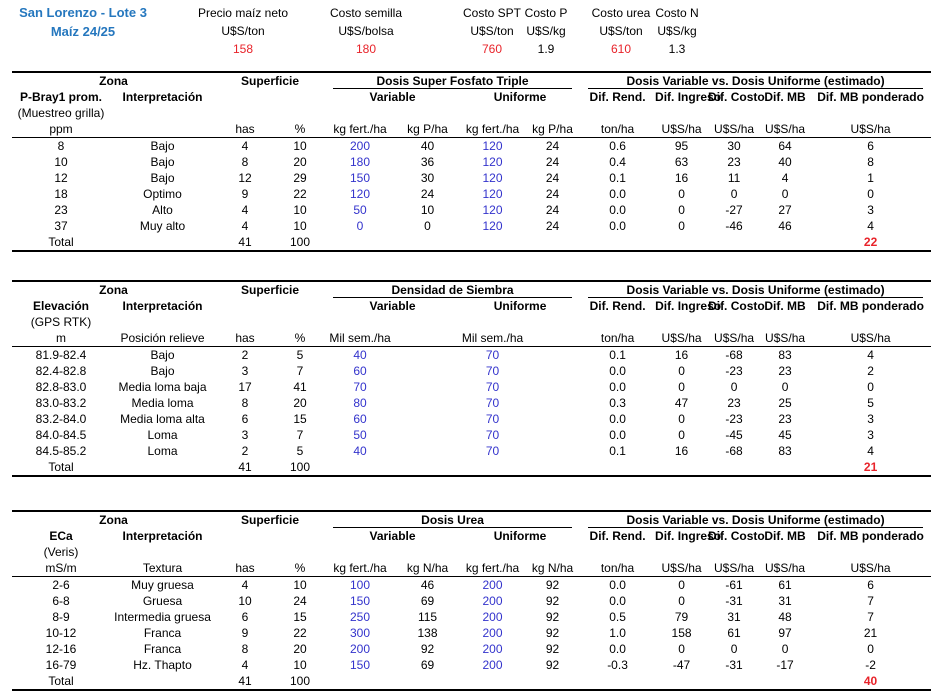 This screenshot has height=691, width=943. Describe the element at coordinates (677, 49) in the screenshot. I see `cost-value: 1.3` at that location.